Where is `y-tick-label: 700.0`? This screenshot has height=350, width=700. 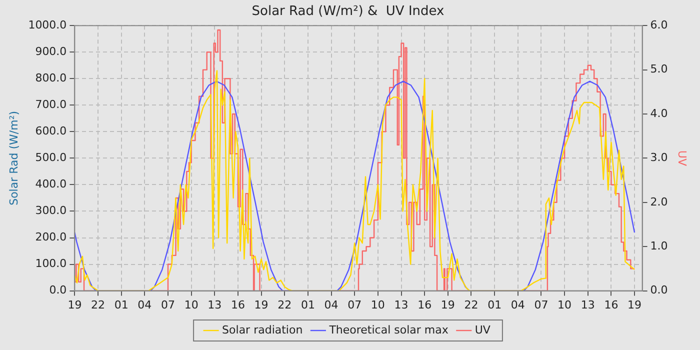
y-tick-label: 700.0 is located at coordinates (51, 105).